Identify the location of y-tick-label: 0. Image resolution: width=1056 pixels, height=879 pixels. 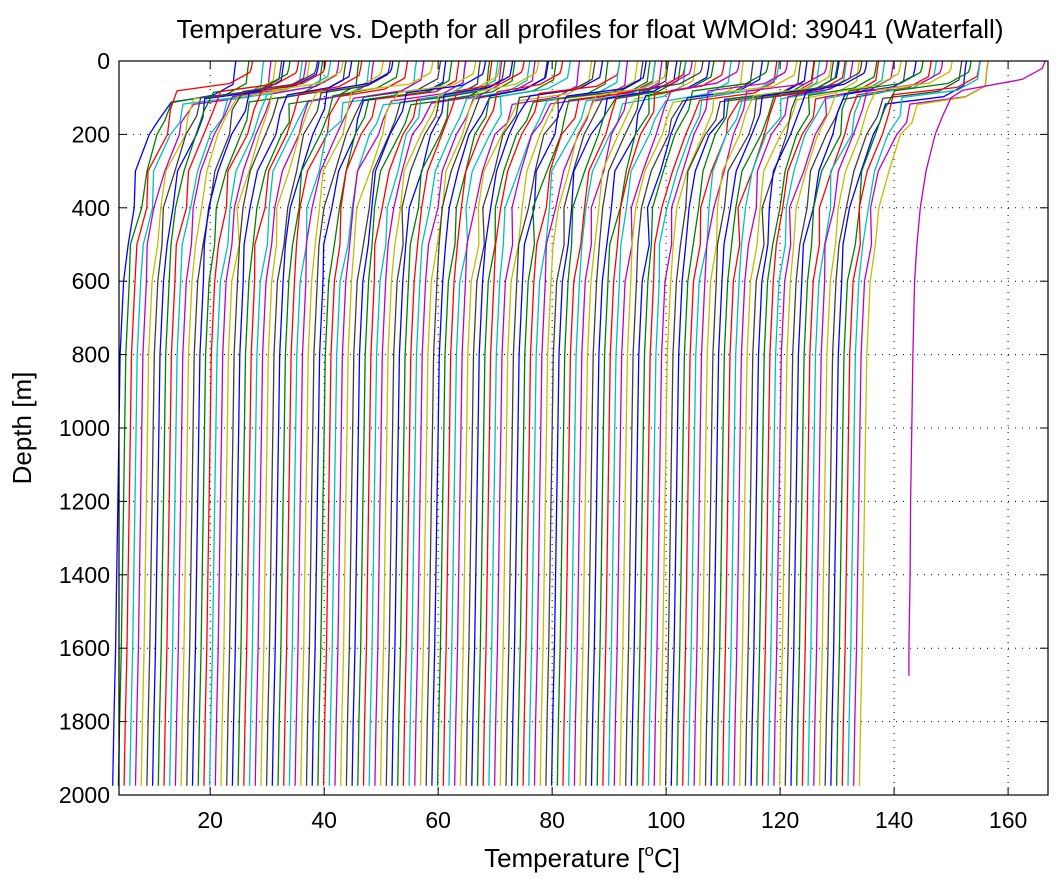
(103, 61).